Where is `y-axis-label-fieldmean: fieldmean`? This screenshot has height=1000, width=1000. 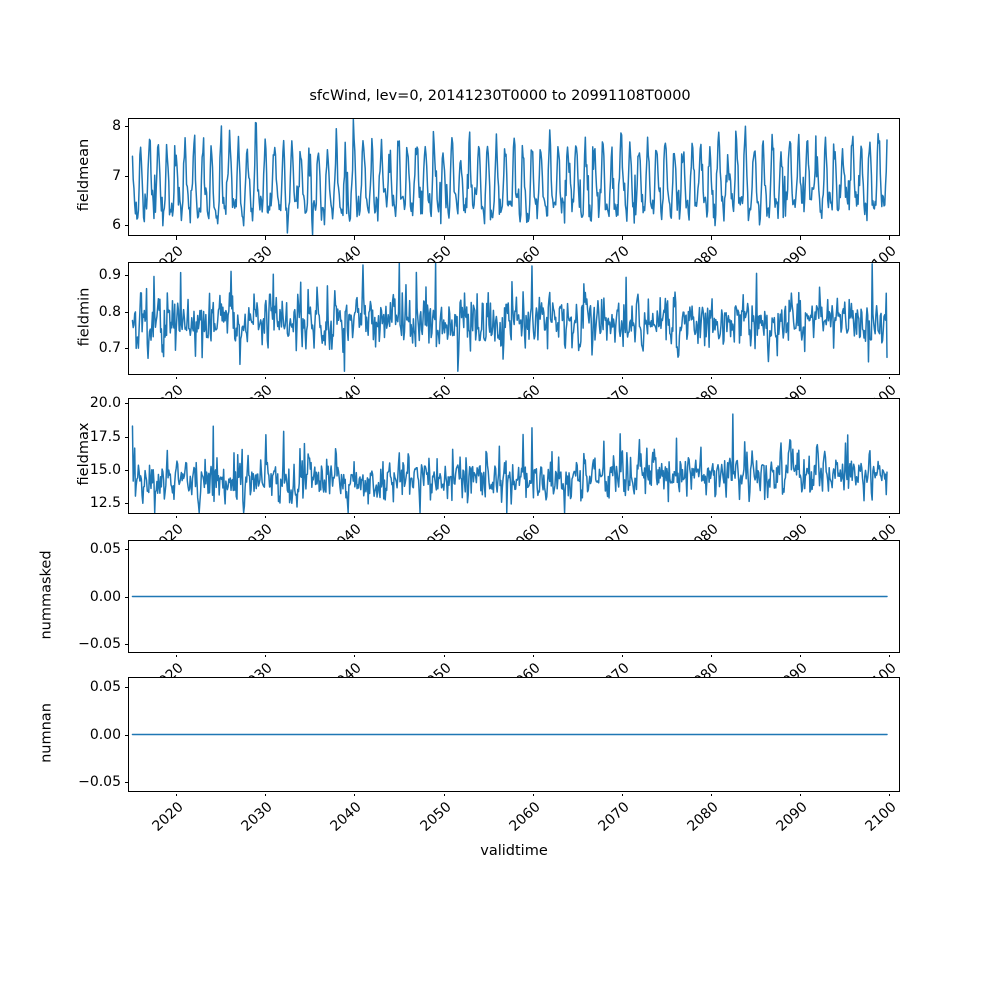
y-axis-label-fieldmean: fieldmean is located at coordinates (84, 175).